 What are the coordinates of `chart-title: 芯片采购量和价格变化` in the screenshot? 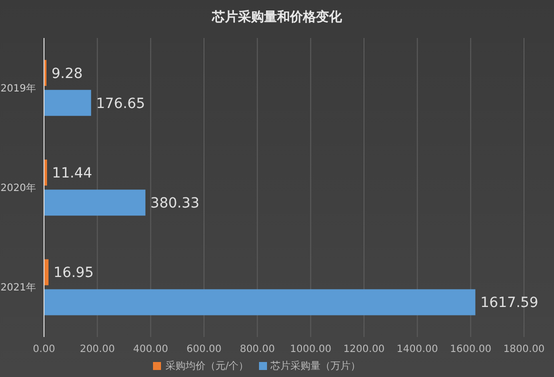 It's located at (276, 17).